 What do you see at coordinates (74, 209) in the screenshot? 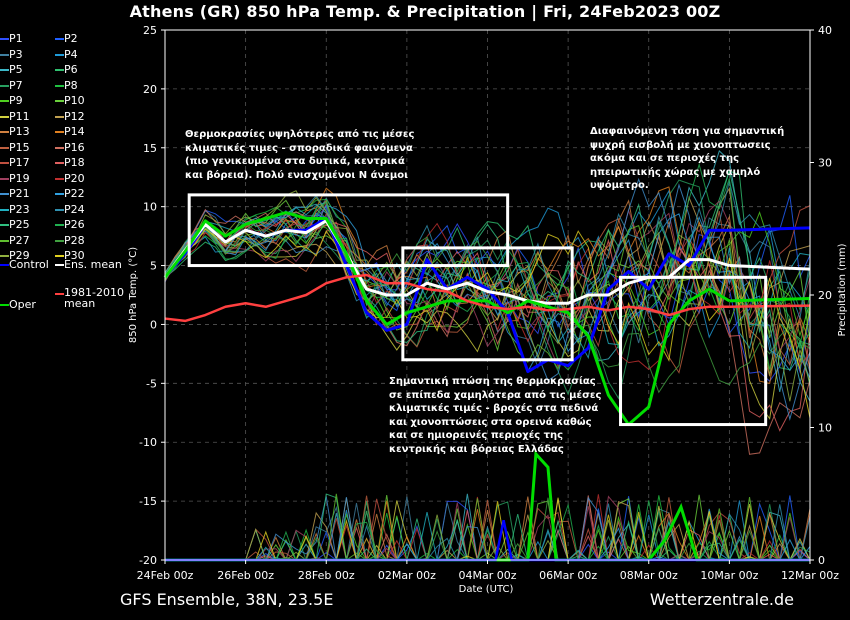
I see `legend-label: P24` at bounding box center [74, 209].